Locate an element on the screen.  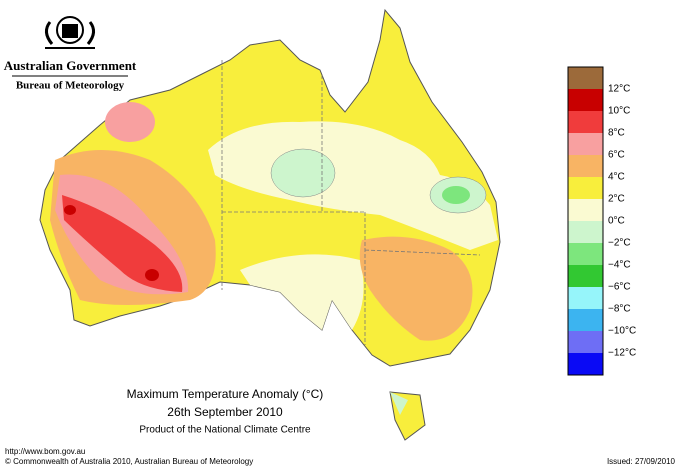
url: http://www.bom.gov.au is located at coordinates (45, 451).